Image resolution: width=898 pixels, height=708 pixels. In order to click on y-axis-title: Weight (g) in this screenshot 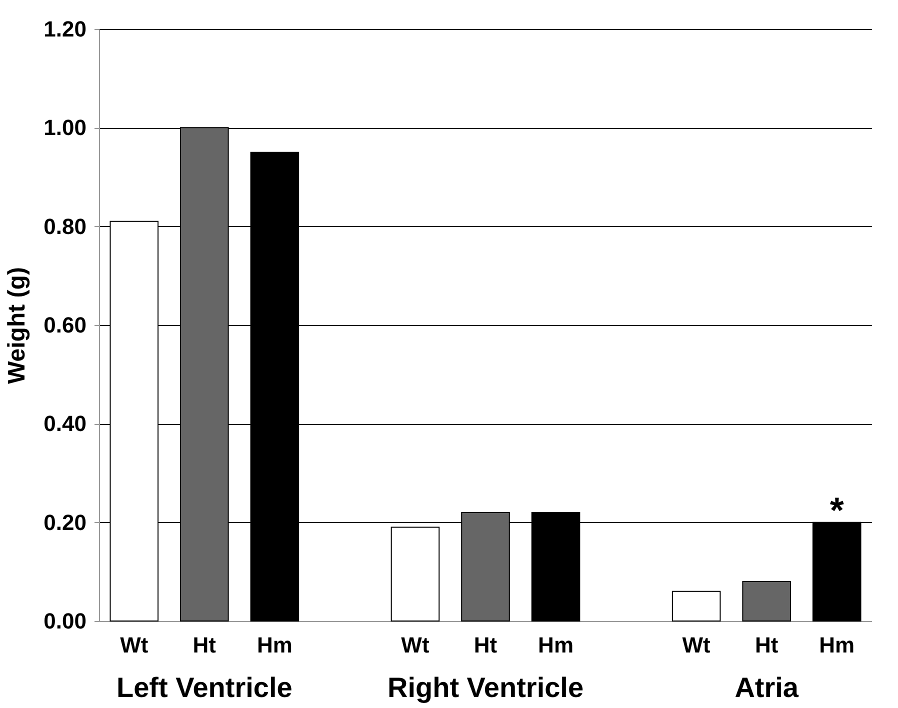, I will do `click(17, 325)`.